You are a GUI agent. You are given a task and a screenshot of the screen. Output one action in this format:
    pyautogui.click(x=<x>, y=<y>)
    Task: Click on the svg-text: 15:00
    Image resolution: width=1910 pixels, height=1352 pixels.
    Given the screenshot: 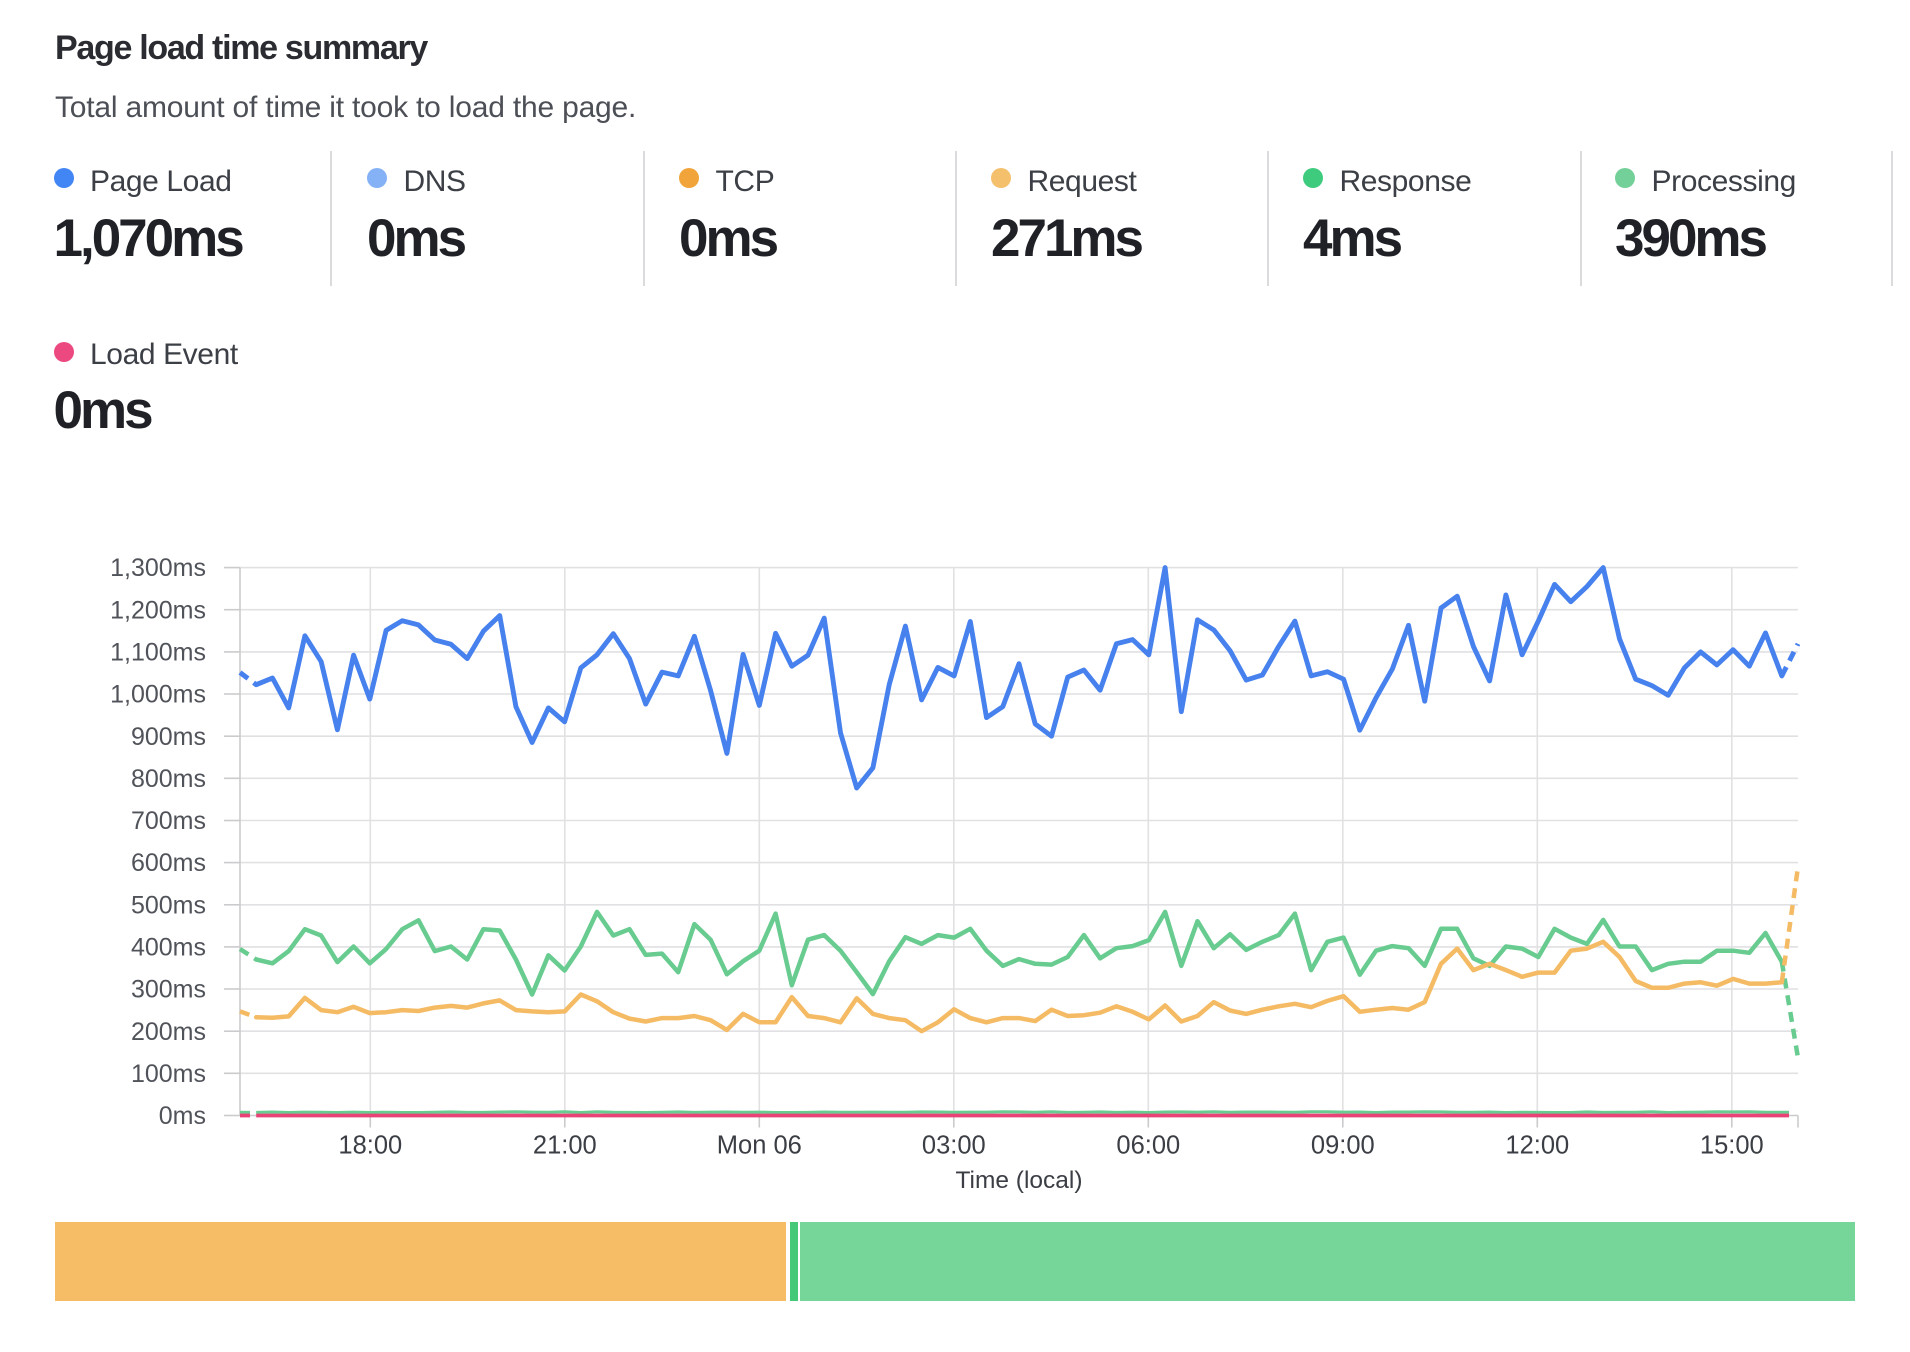 What is the action you would take?
    pyautogui.click(x=1732, y=1146)
    